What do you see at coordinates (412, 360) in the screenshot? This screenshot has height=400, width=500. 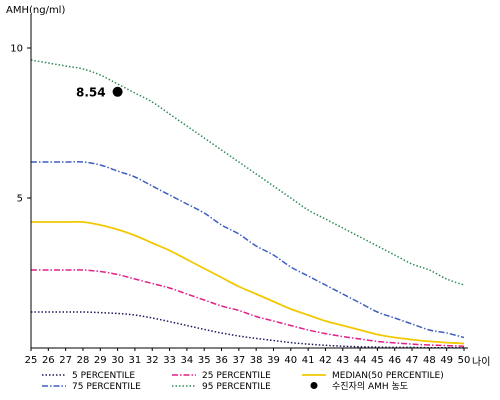 I see `x-tick-label: 47` at bounding box center [412, 360].